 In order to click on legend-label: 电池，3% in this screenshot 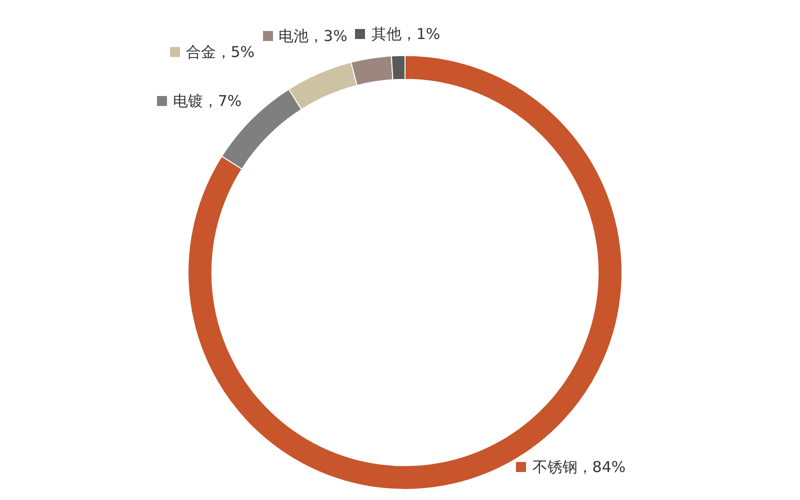, I will do `click(313, 36)`.